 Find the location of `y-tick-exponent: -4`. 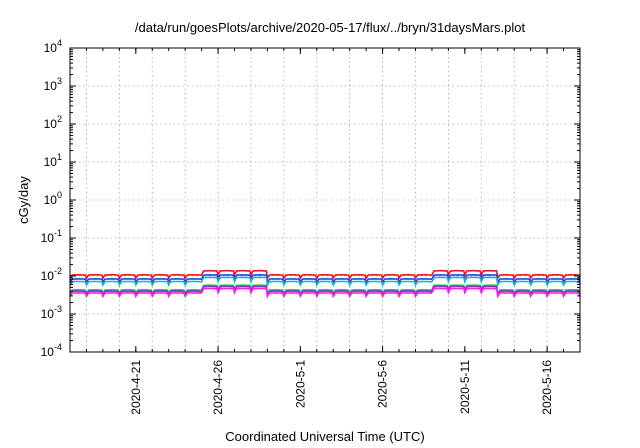

y-tick-exponent: -4 is located at coordinates (58, 347).